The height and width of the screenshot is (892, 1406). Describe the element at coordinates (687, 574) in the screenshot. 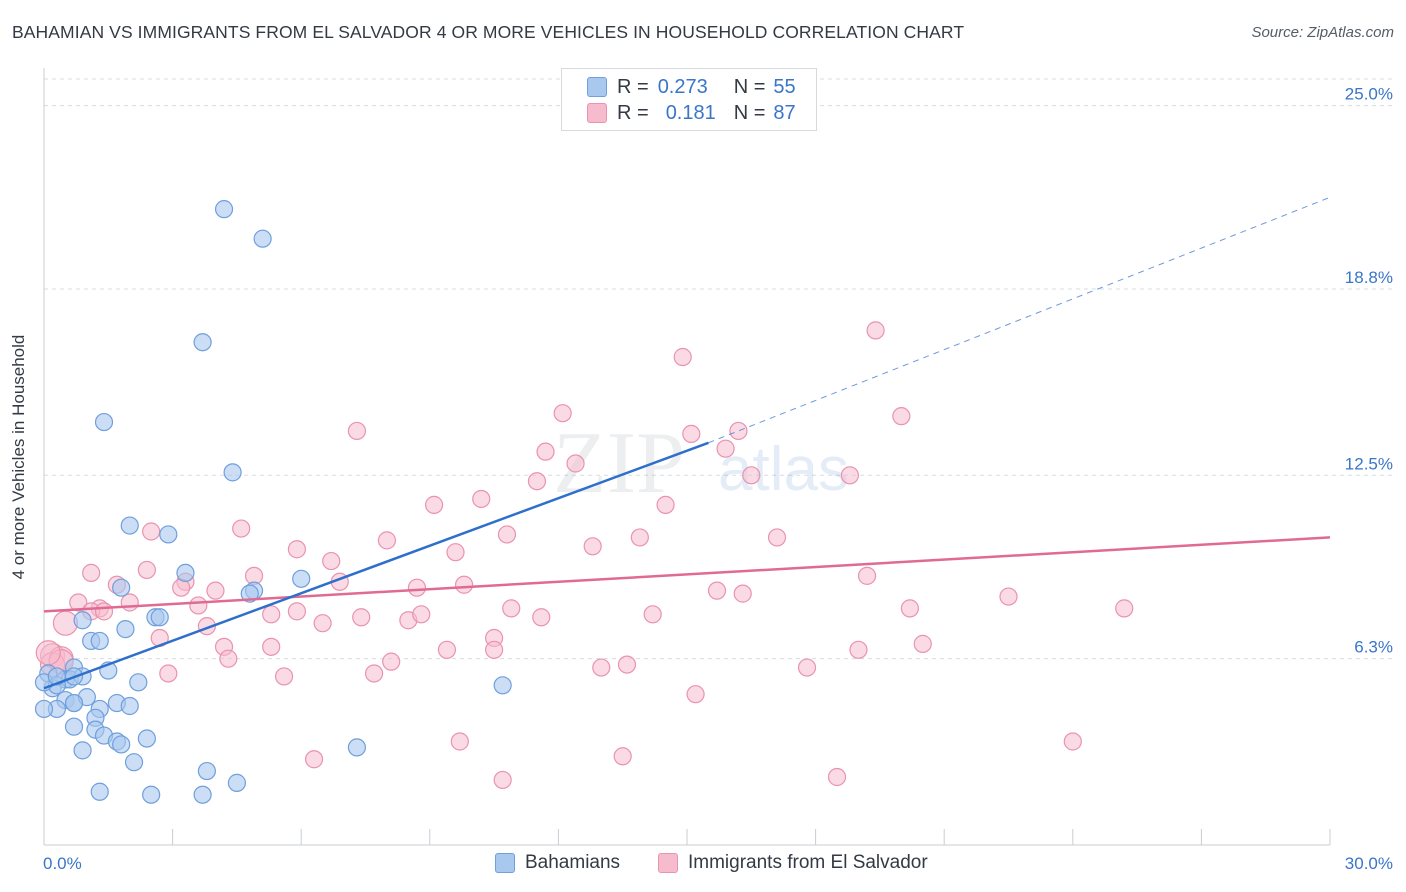

I see `trend-line-el-salvador` at that location.